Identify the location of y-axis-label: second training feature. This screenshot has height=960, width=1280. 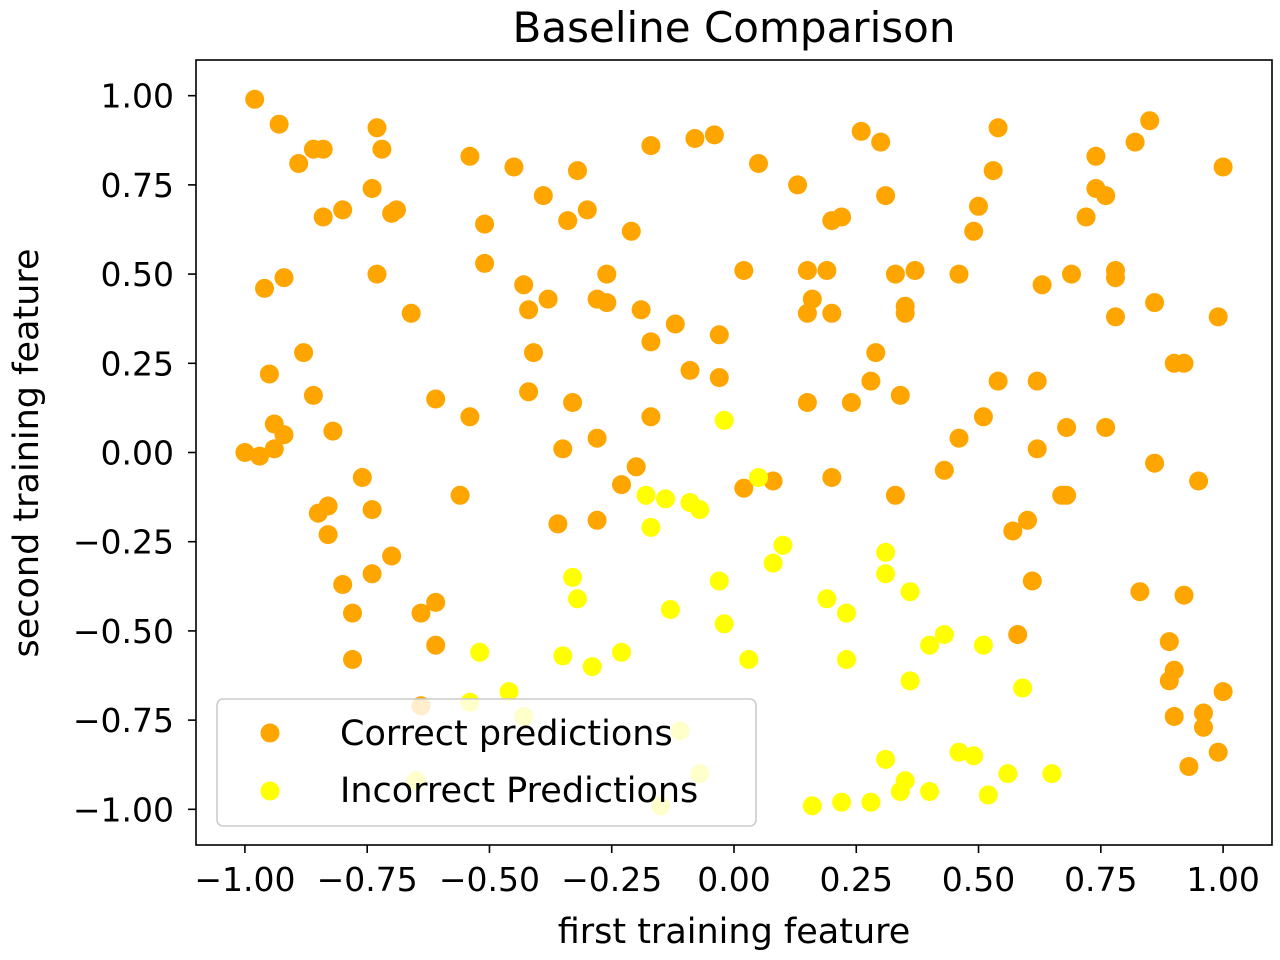
(27, 452).